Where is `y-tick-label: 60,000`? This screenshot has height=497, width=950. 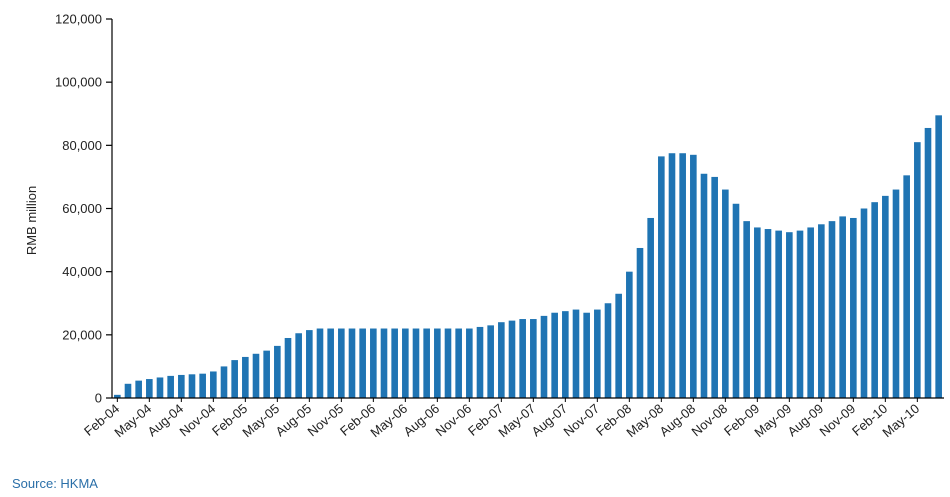
y-tick-label: 60,000 is located at coordinates (82, 208).